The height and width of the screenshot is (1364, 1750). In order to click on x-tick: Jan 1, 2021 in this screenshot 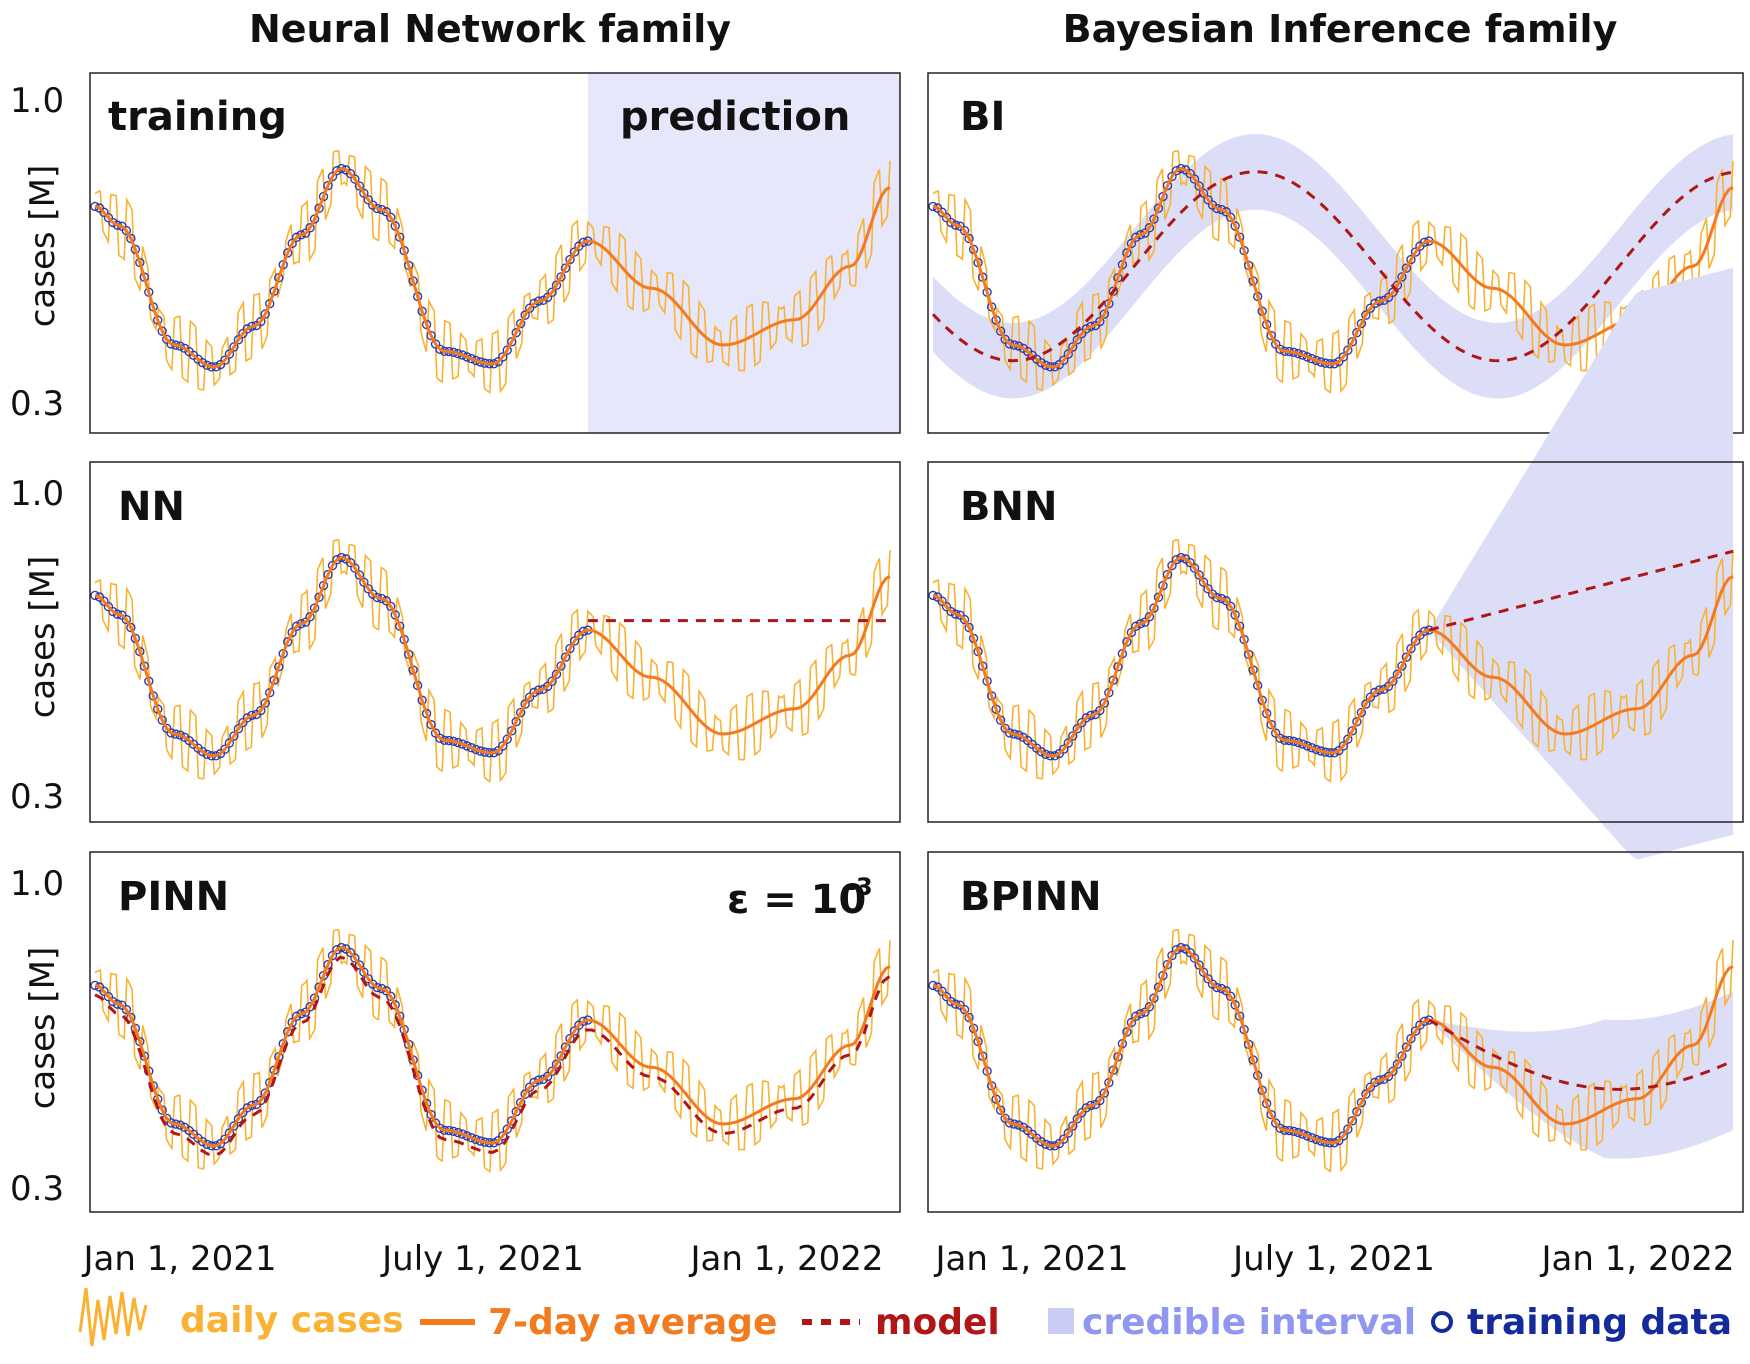, I will do `click(179, 1259)`.